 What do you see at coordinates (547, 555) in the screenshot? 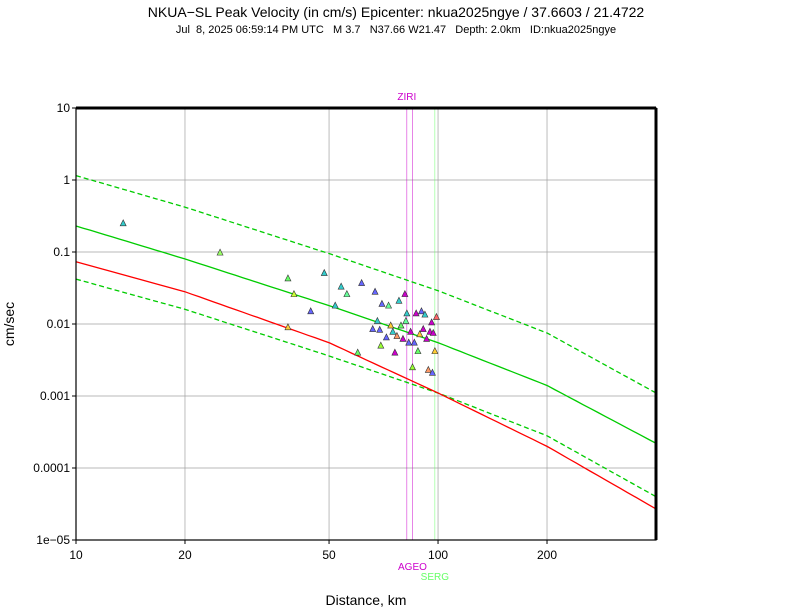
I see `x-tick-label: 200` at bounding box center [547, 555].